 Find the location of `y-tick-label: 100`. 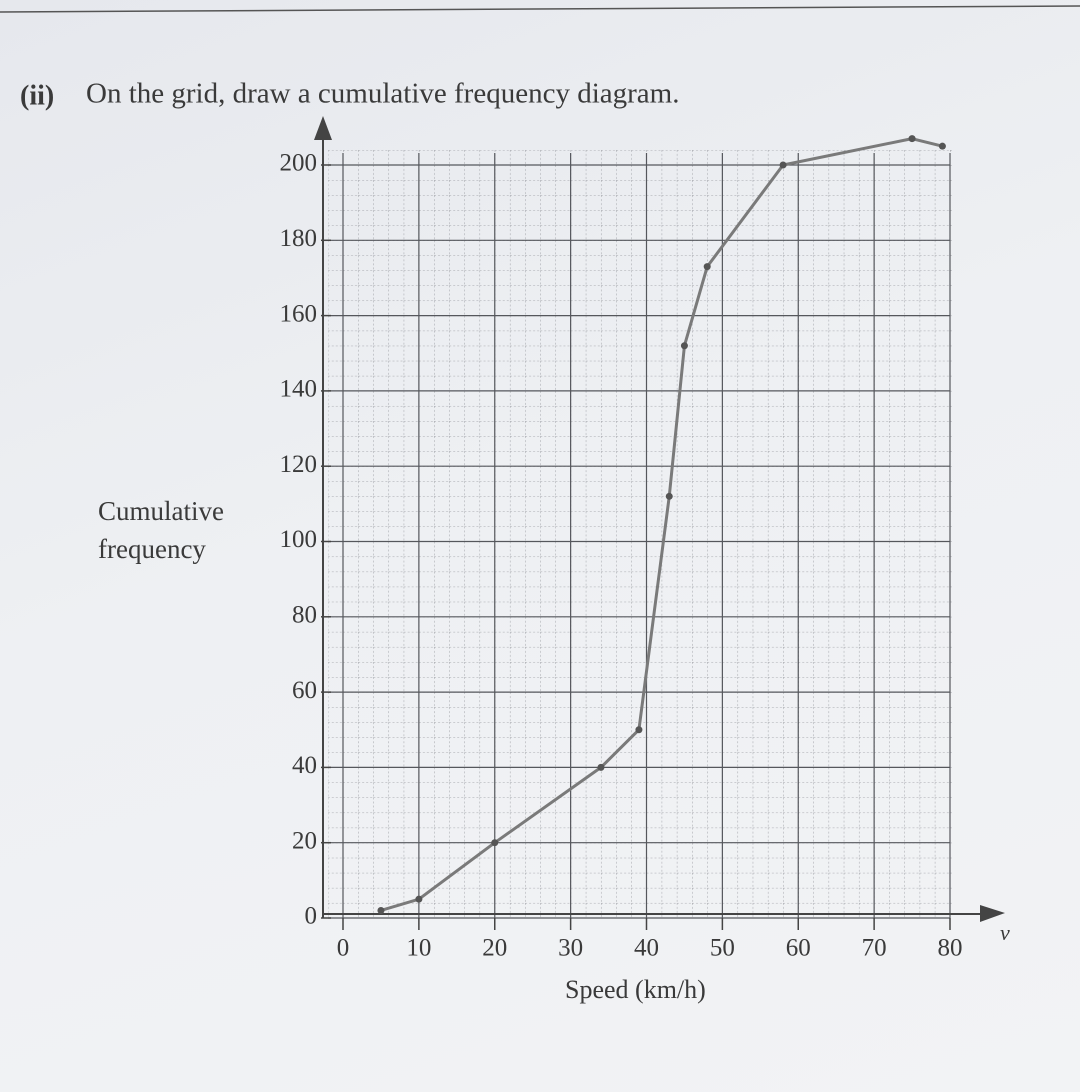

y-tick-label: 100 is located at coordinates (299, 539).